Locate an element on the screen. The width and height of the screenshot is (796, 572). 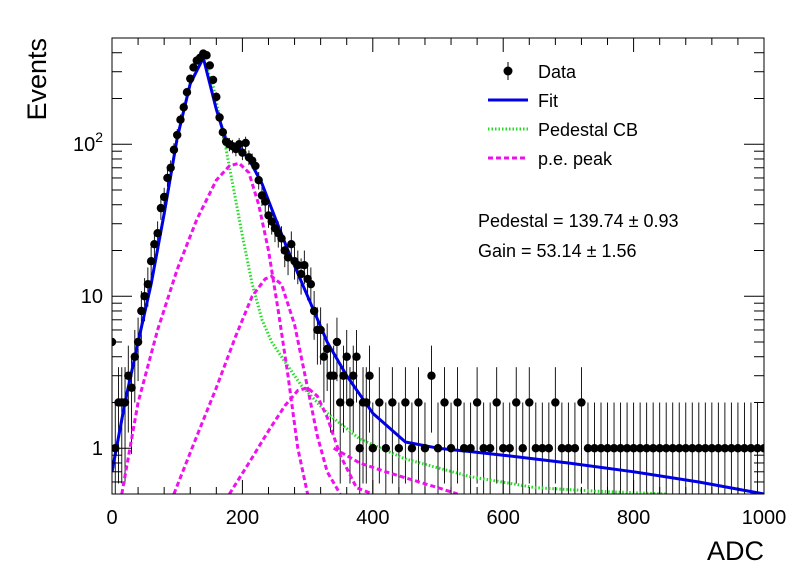
y-tick-label: 10 is located at coordinates (92, 297).